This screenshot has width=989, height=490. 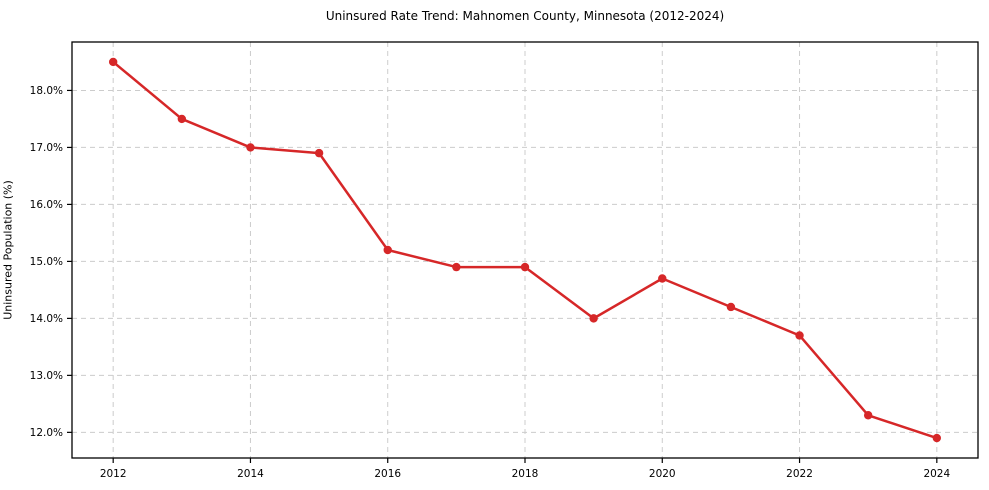 What do you see at coordinates (799, 474) in the screenshot?
I see `x-tick-label: 2022` at bounding box center [799, 474].